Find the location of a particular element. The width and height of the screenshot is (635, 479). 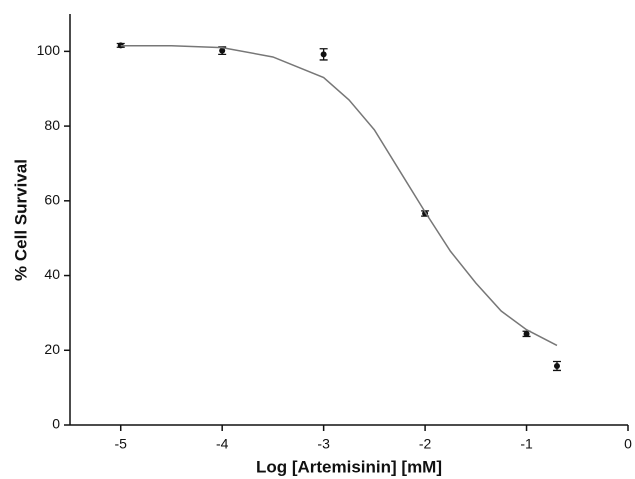

y-tick-label: 100 is located at coordinates (49, 50).